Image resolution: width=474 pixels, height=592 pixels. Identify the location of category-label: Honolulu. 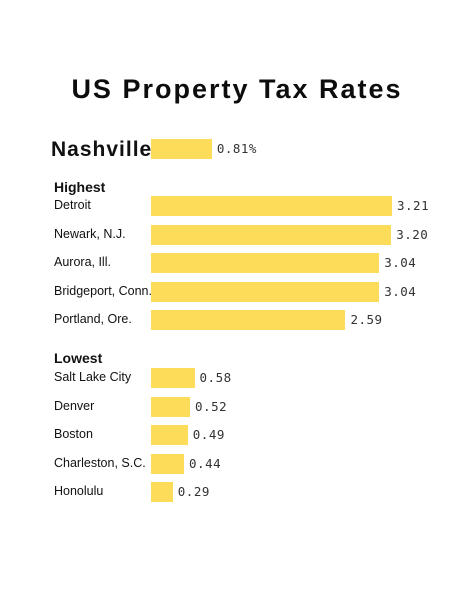
(79, 491).